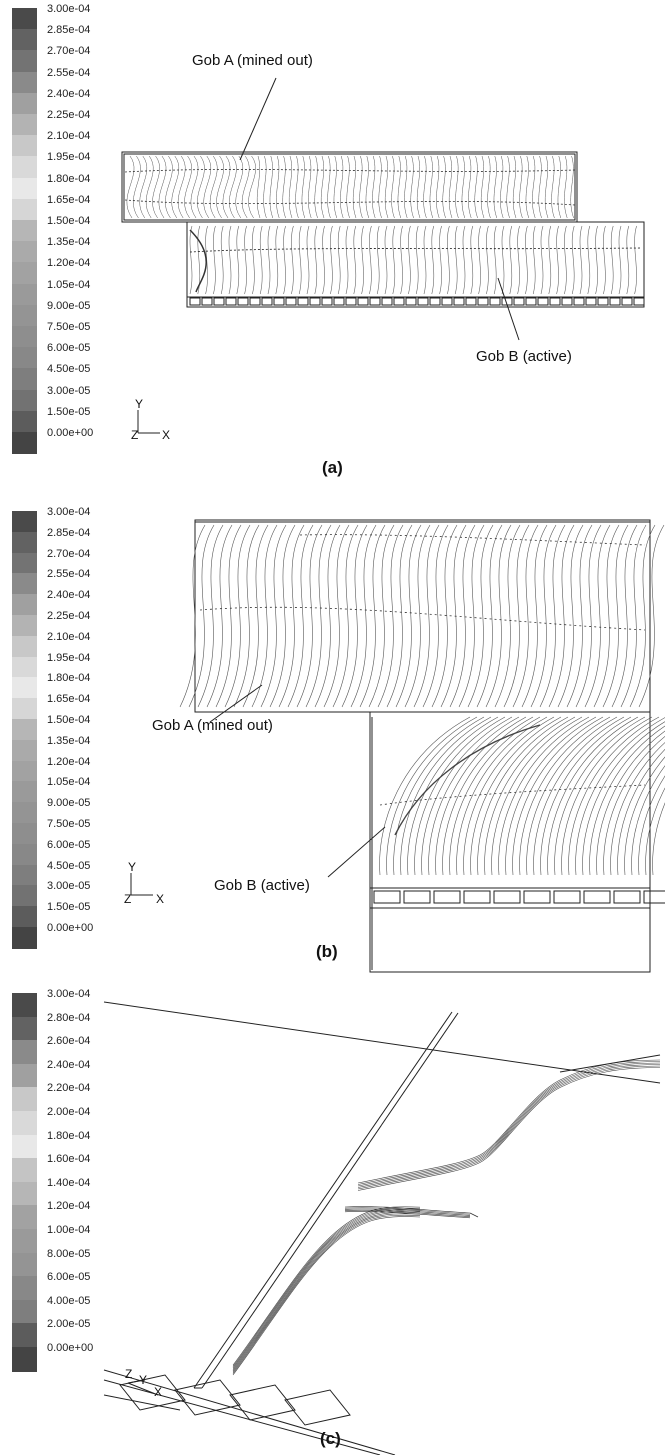 Image resolution: width=665 pixels, height=1455 pixels. What do you see at coordinates (327, 951) in the screenshot?
I see `caption-b: (b)` at bounding box center [327, 951].